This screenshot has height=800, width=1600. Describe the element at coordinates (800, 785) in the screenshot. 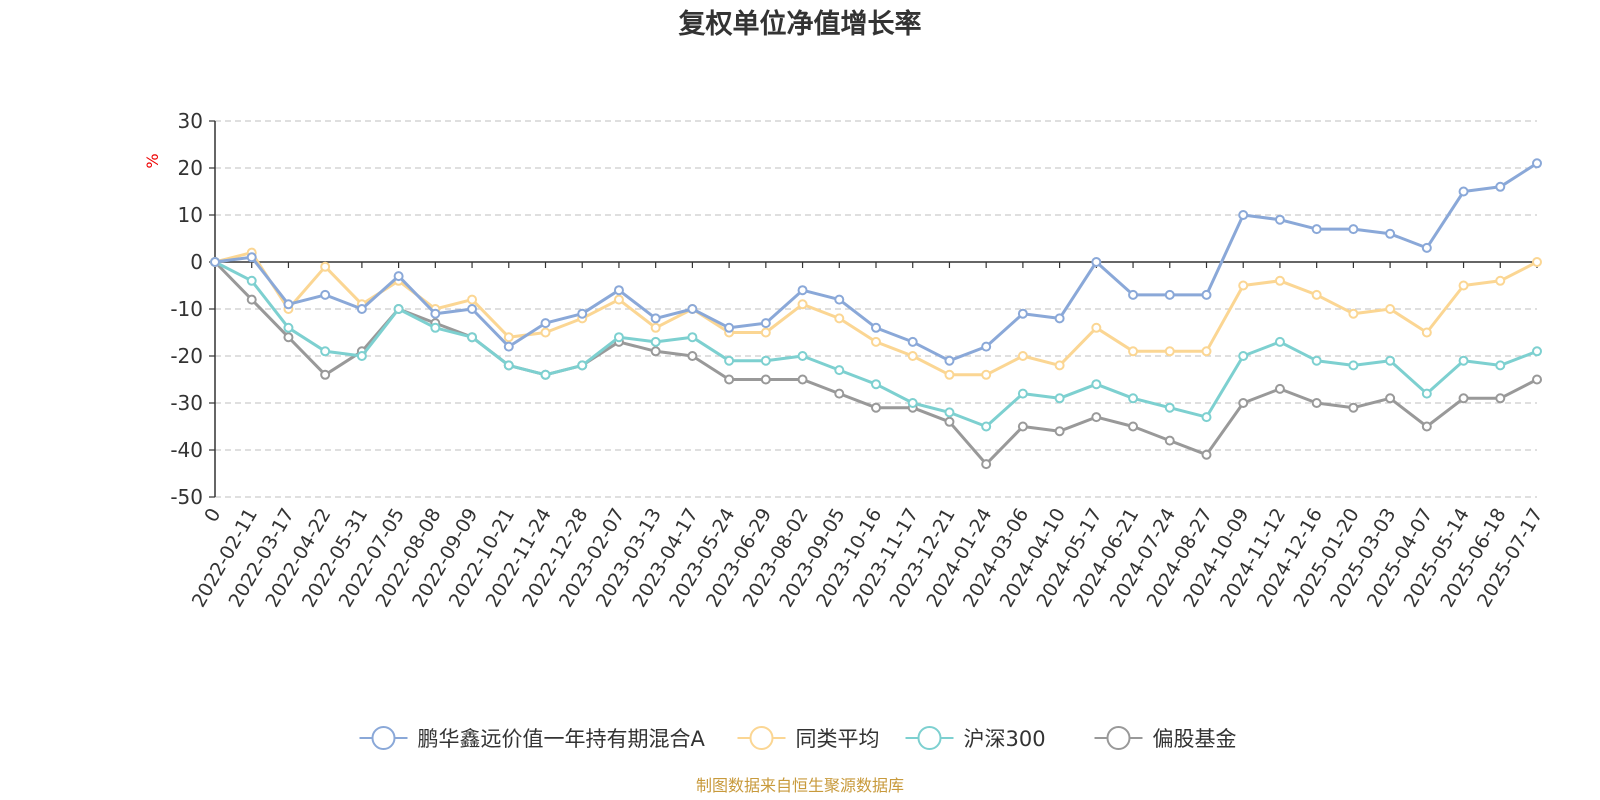

I see `source-note: 制图数据来自恒生聚源数据库` at that location.